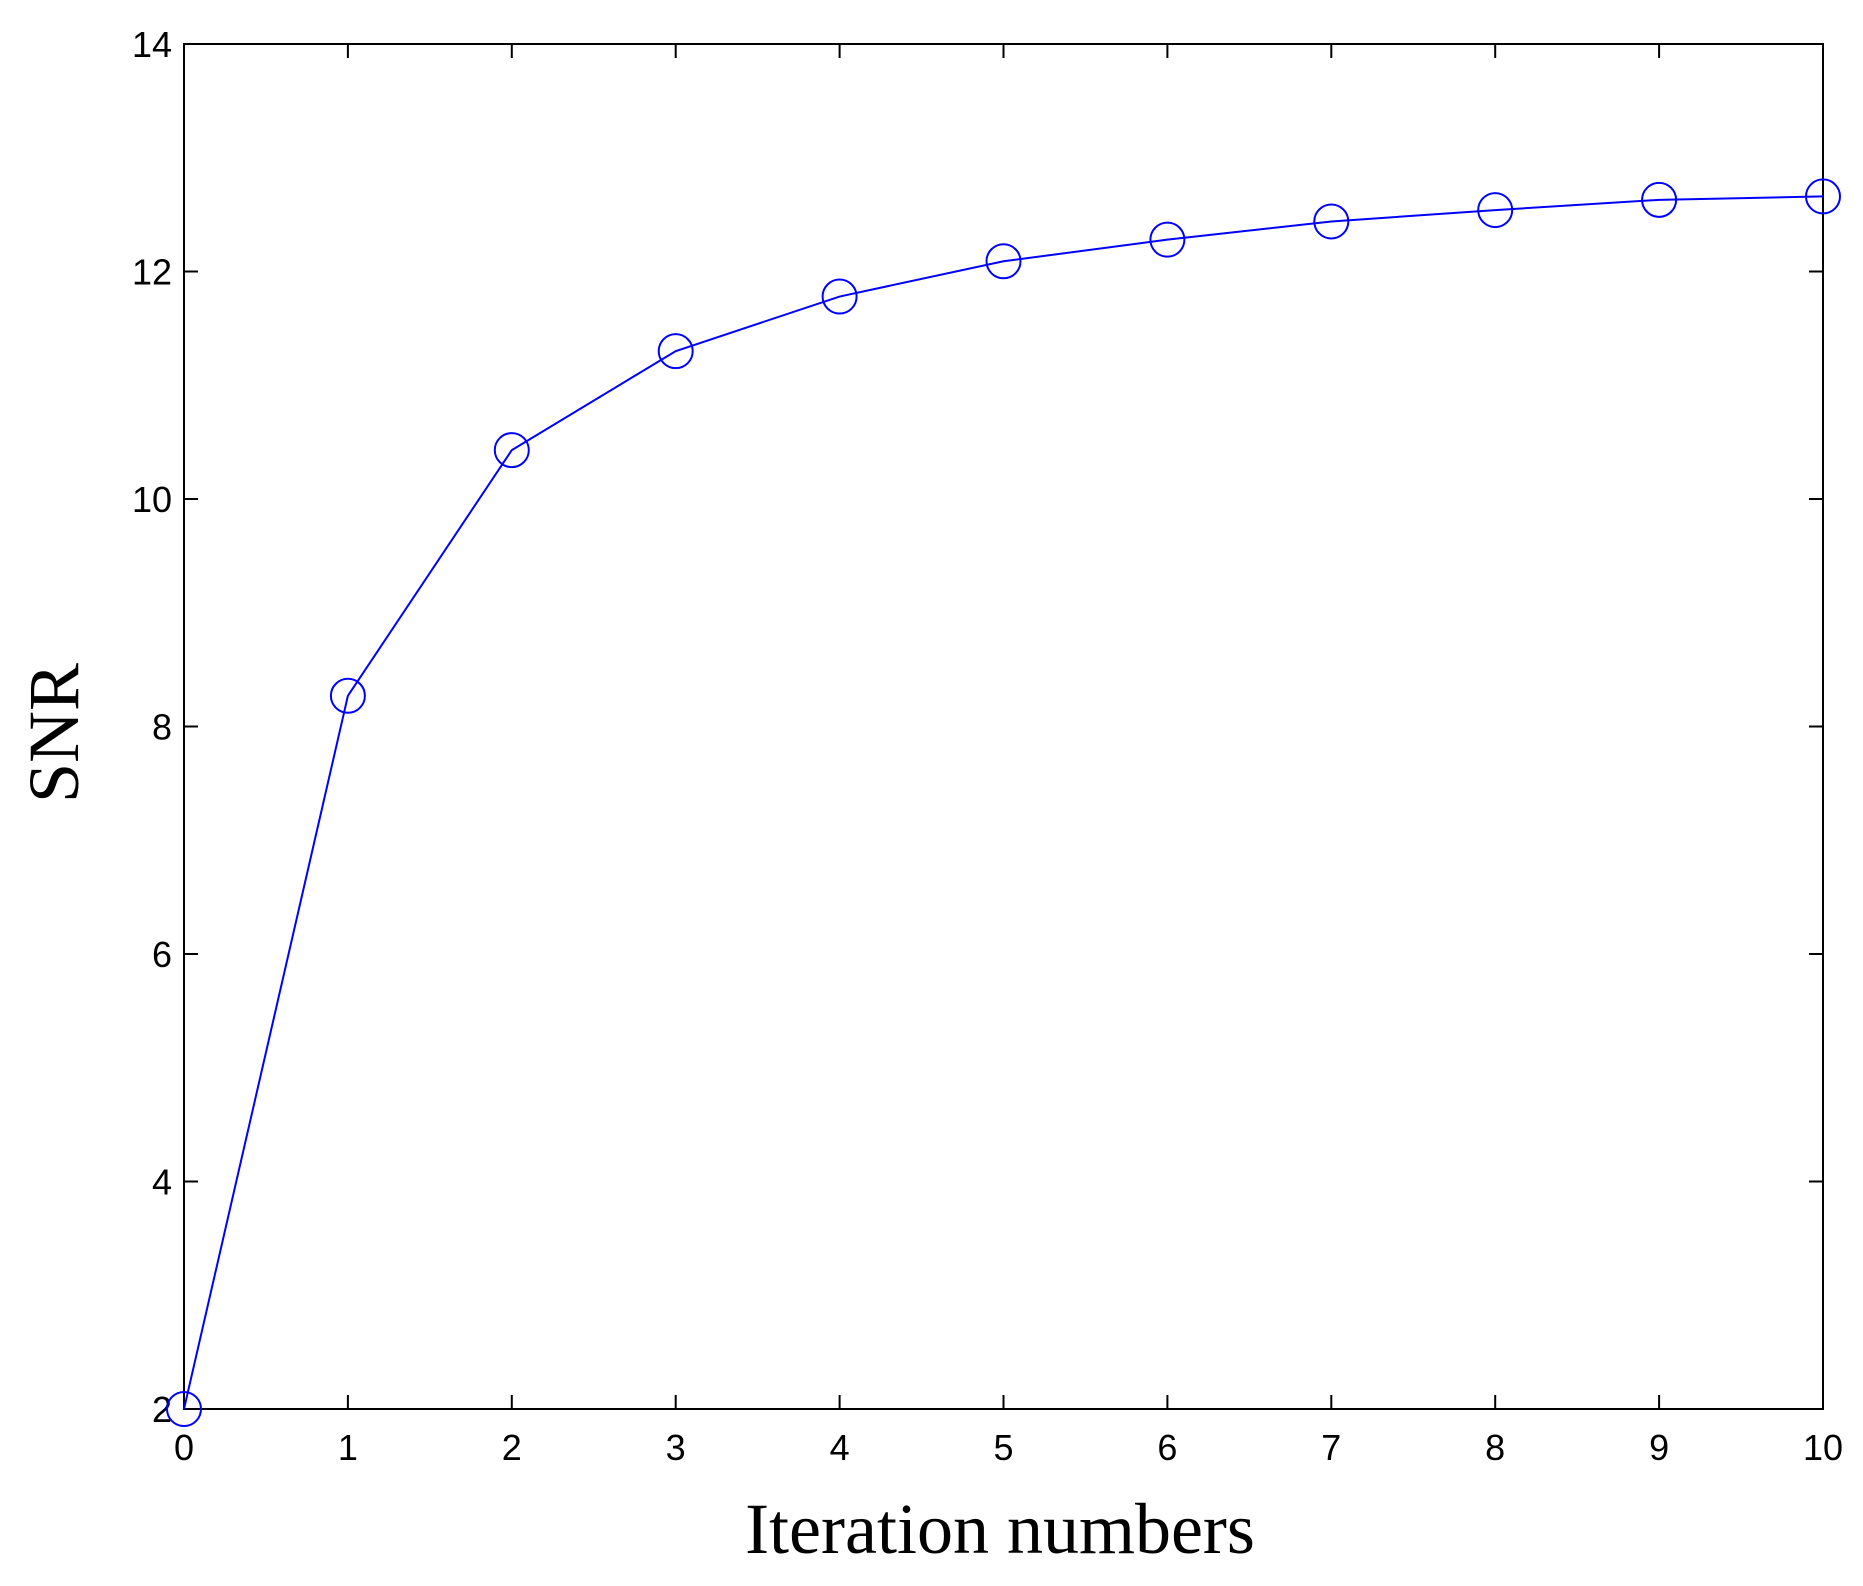  What do you see at coordinates (676, 1447) in the screenshot?
I see `x-tick-label: 3` at bounding box center [676, 1447].